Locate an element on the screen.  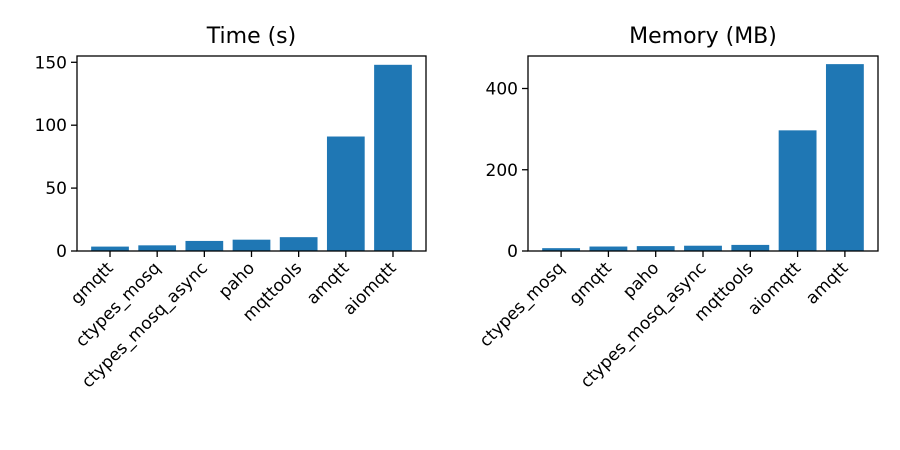
memory-chart-title: Memory (MB) is located at coordinates (703, 36).